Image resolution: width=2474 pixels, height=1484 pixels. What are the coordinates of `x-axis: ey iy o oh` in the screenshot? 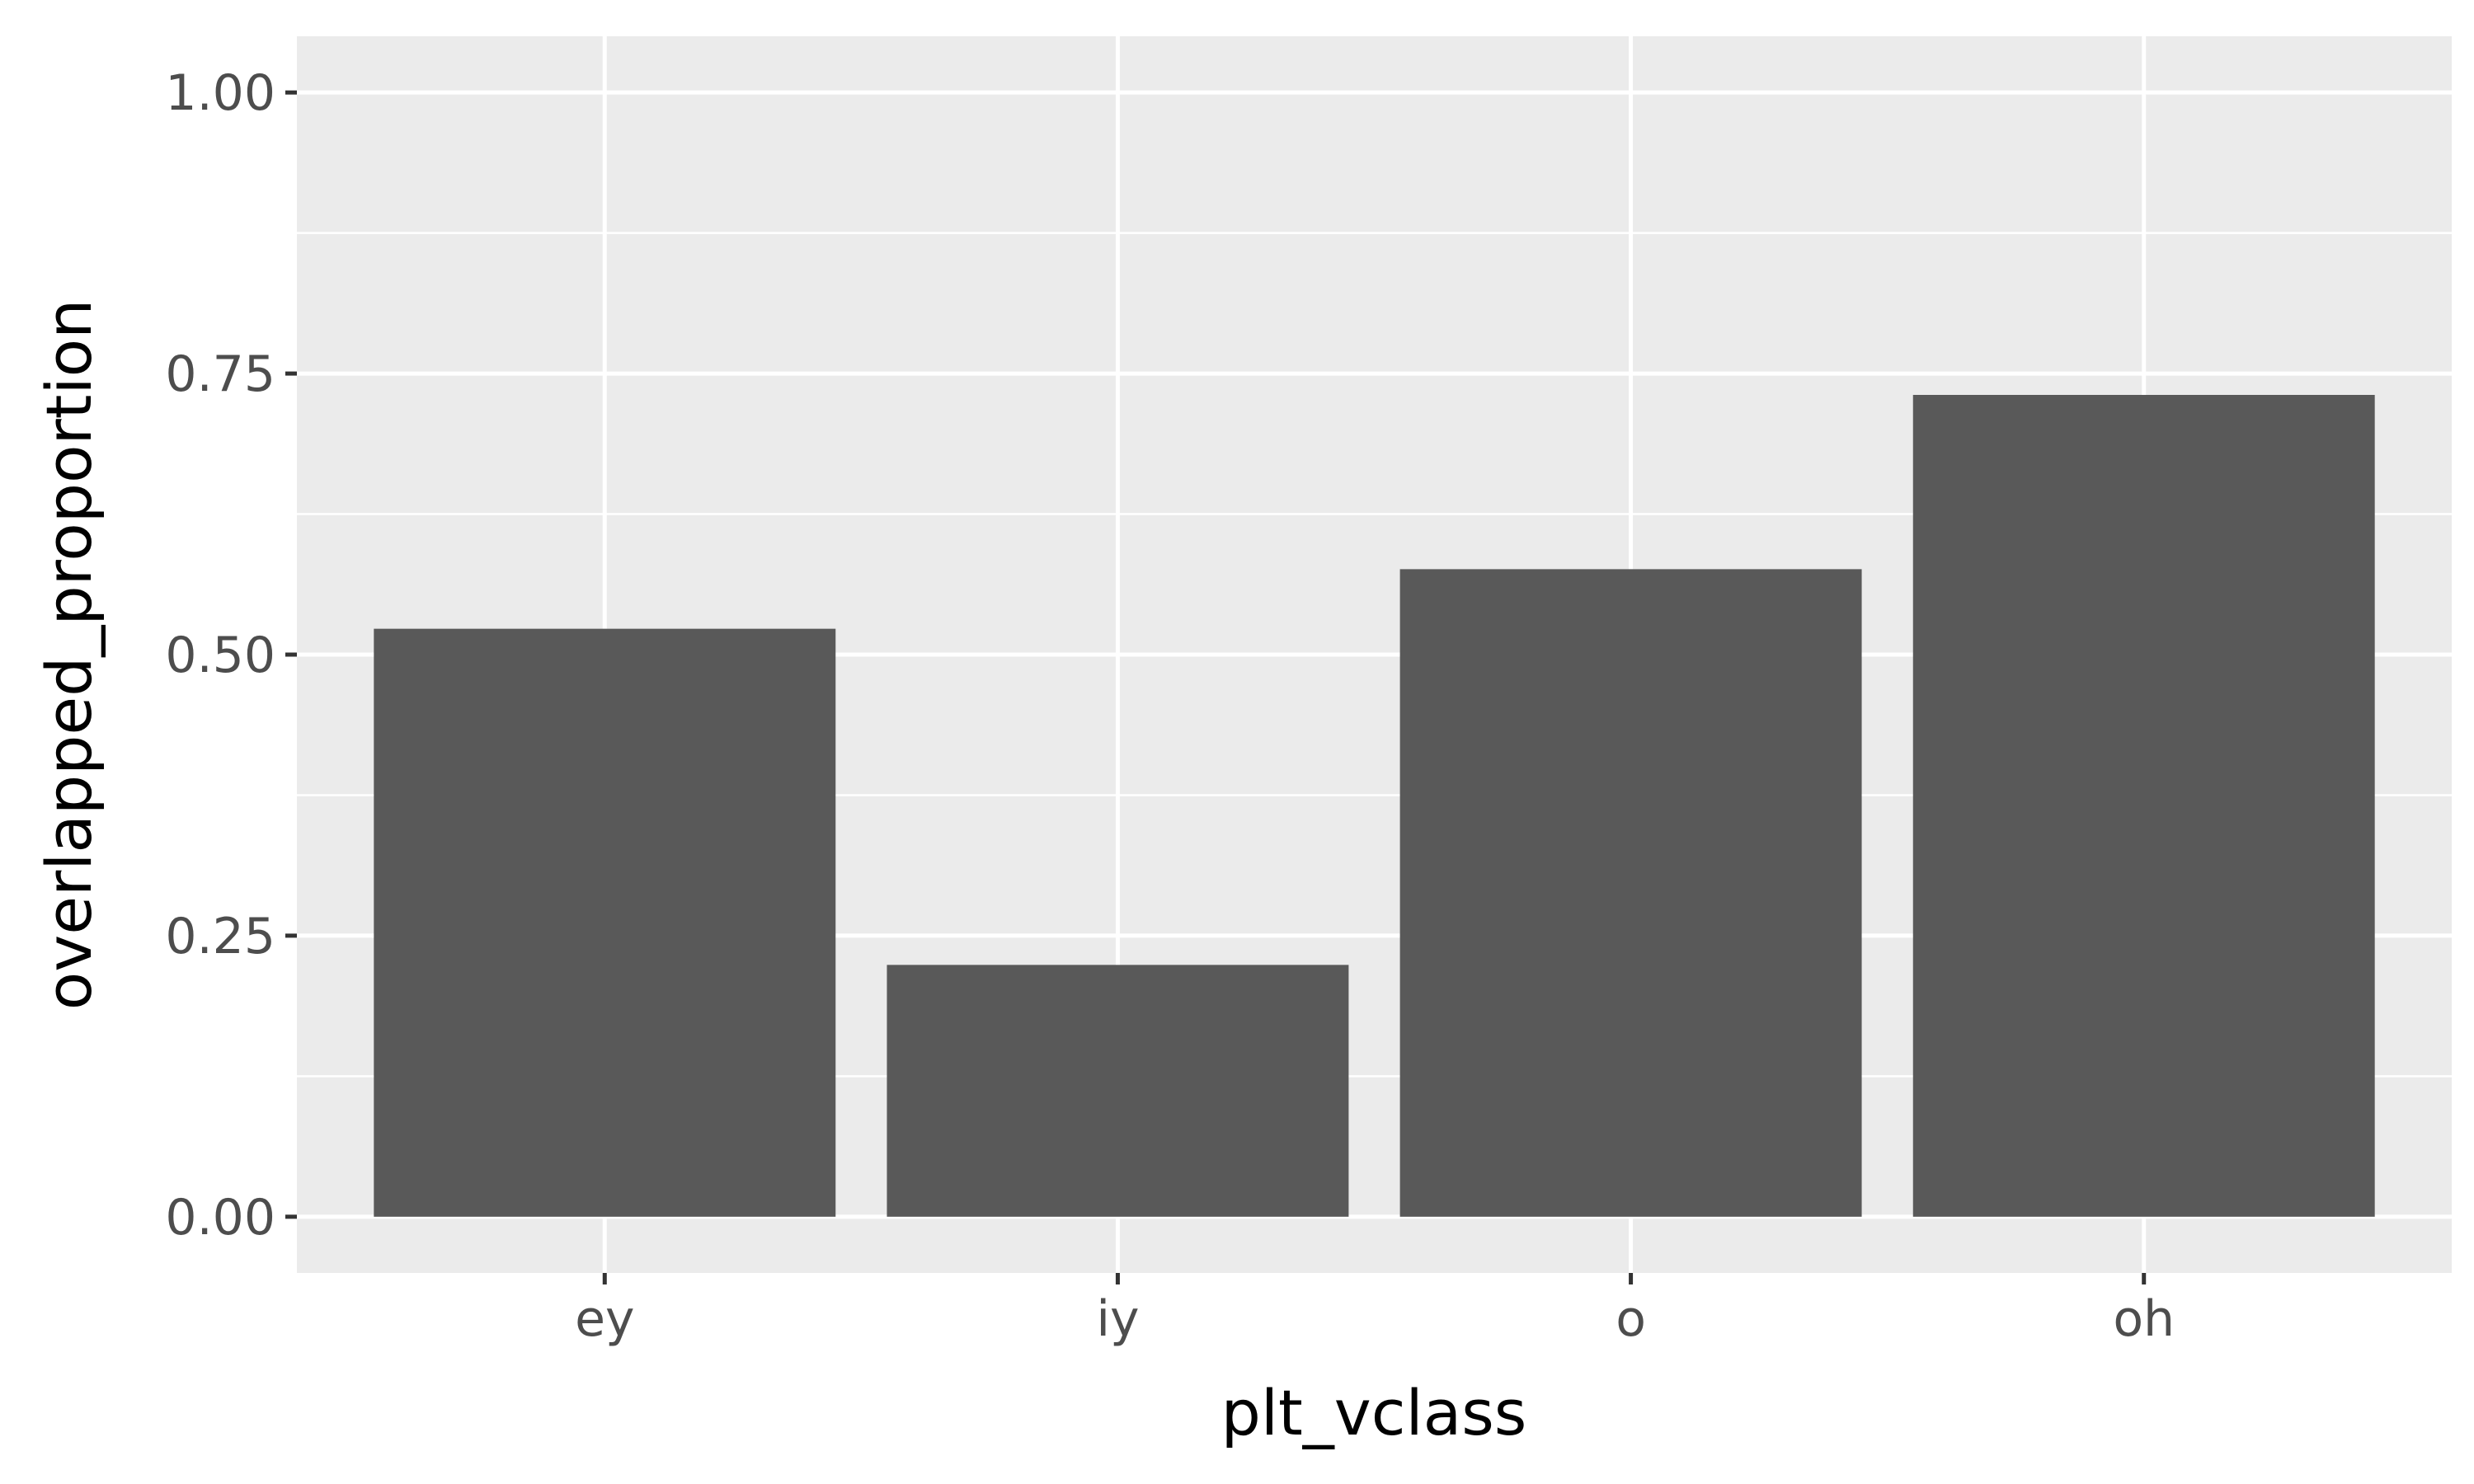 It's located at (1375, 1310).